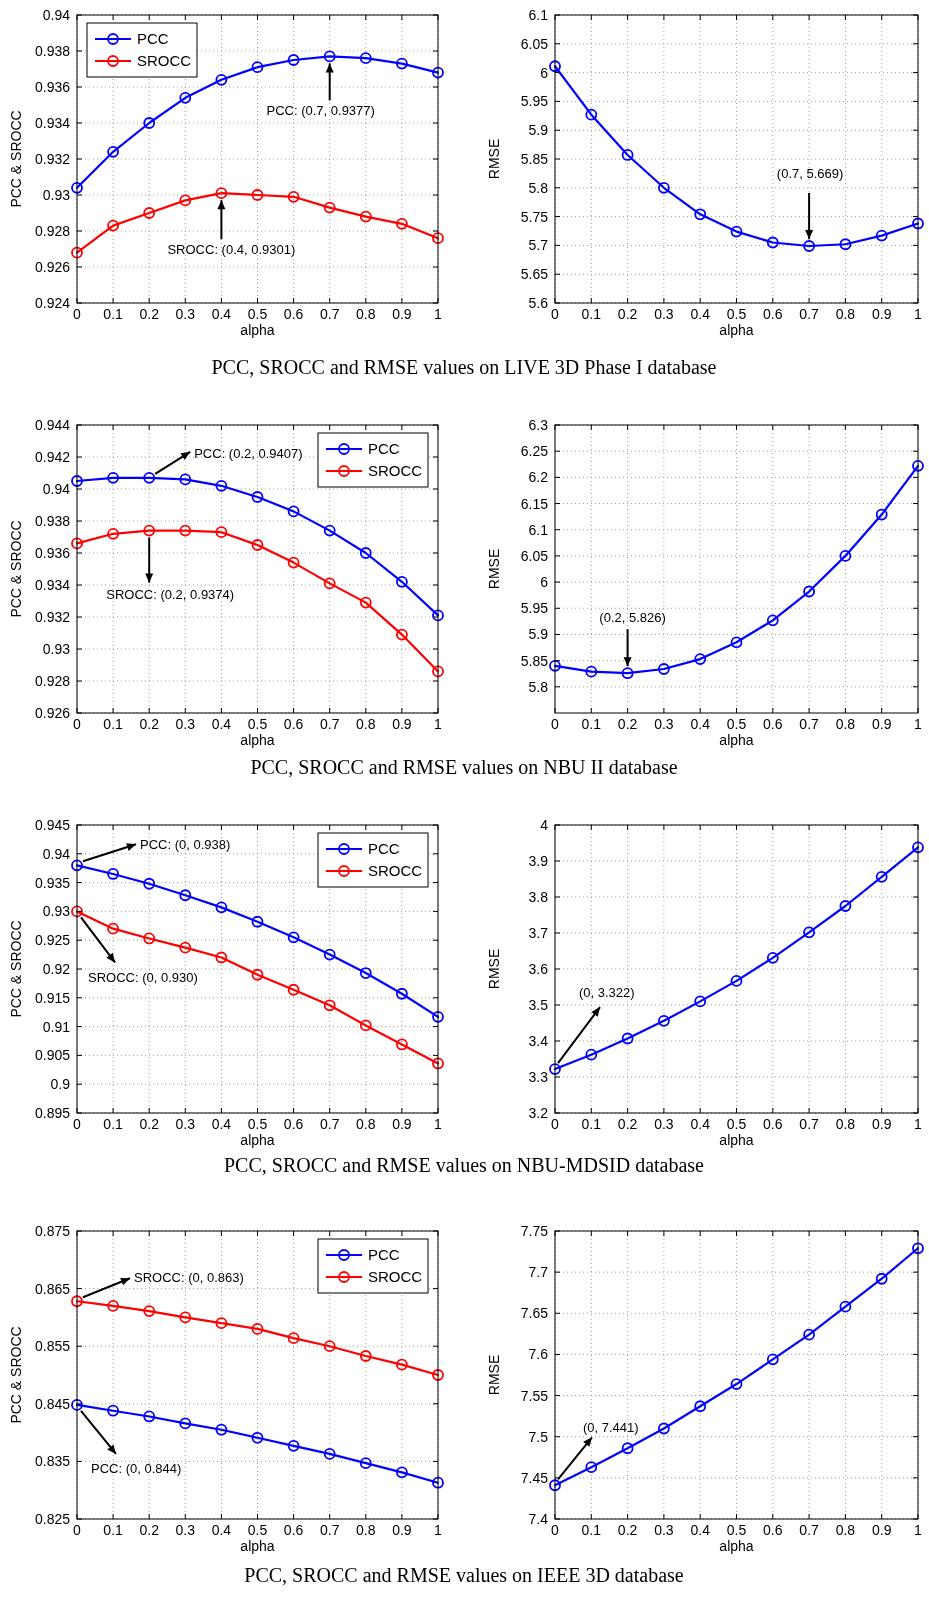  What do you see at coordinates (464, 1575) in the screenshot?
I see `text: PCC, SROCC and RMSE values on IEEE 3D database` at bounding box center [464, 1575].